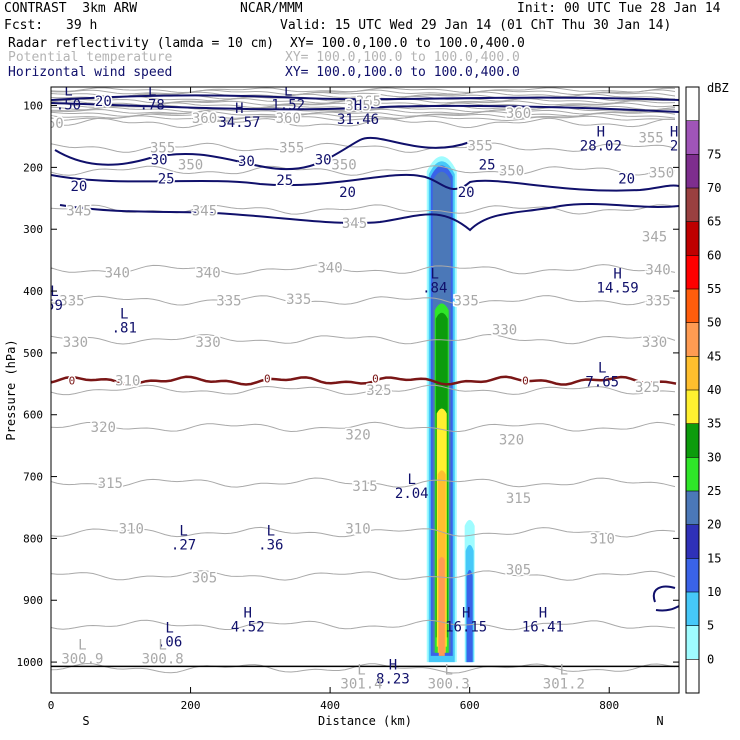 The height and width of the screenshot is (740, 740). What do you see at coordinates (33, 477) in the screenshot?
I see `y-tick-label: 700` at bounding box center [33, 477].